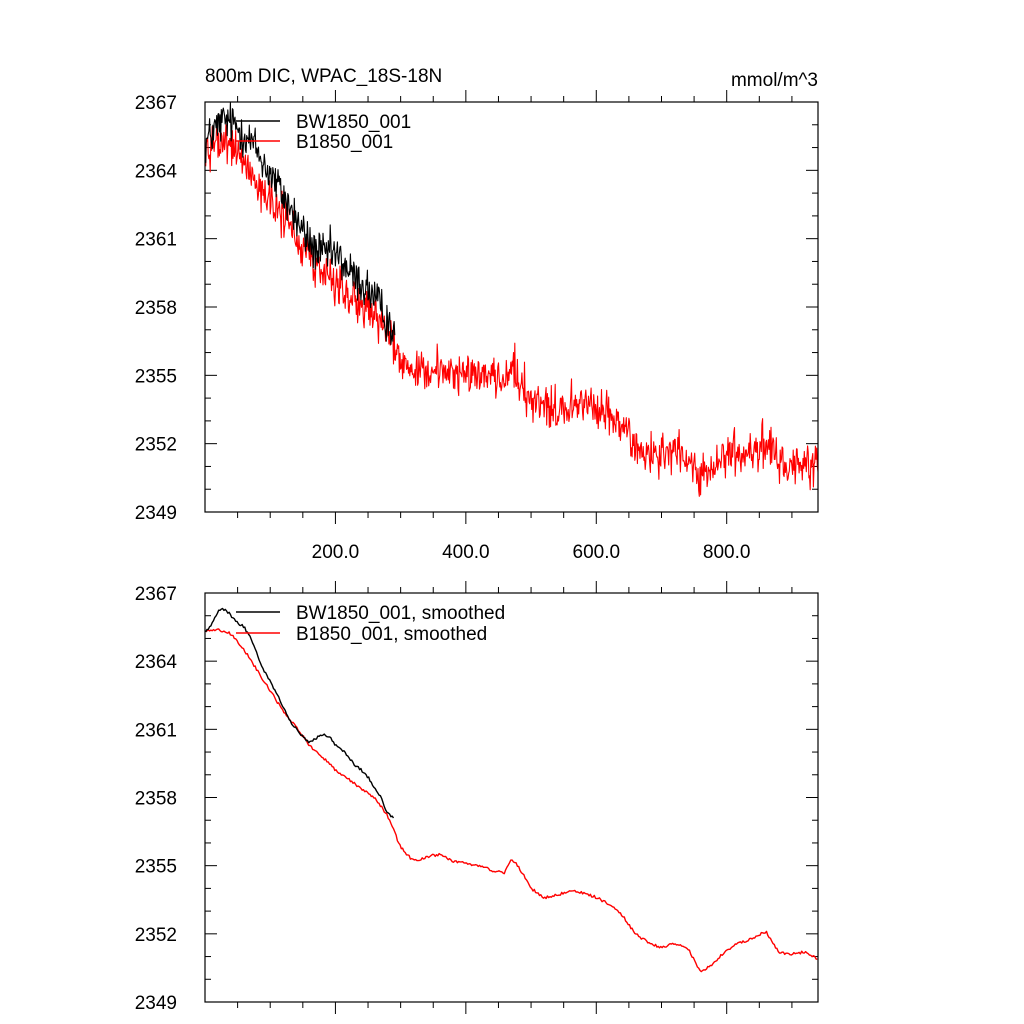  What do you see at coordinates (400, 613) in the screenshot?
I see `legend-label: BW1850_001, smoothed` at bounding box center [400, 613].